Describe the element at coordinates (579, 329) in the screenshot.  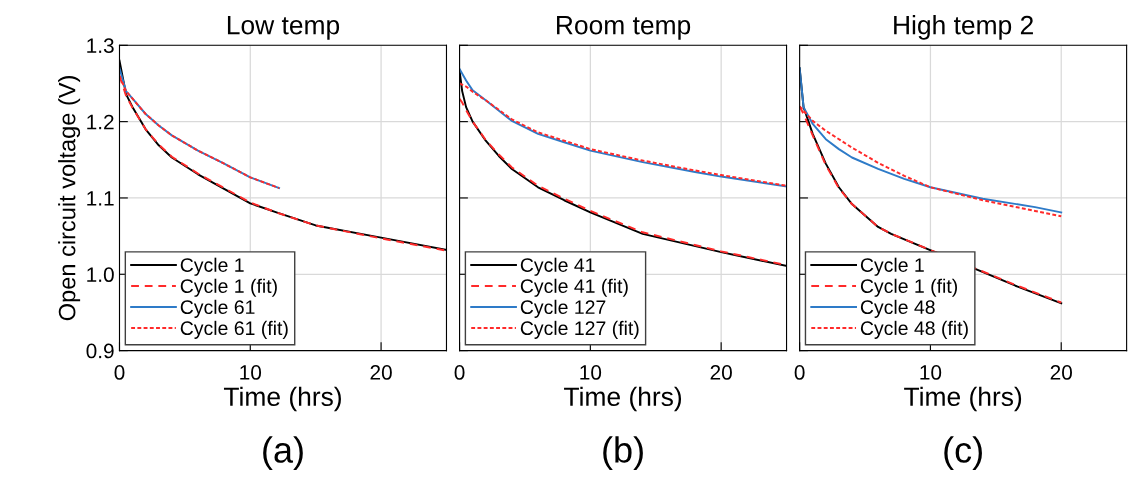
I see `legend-label: Cycle 127 (fit)` at that location.